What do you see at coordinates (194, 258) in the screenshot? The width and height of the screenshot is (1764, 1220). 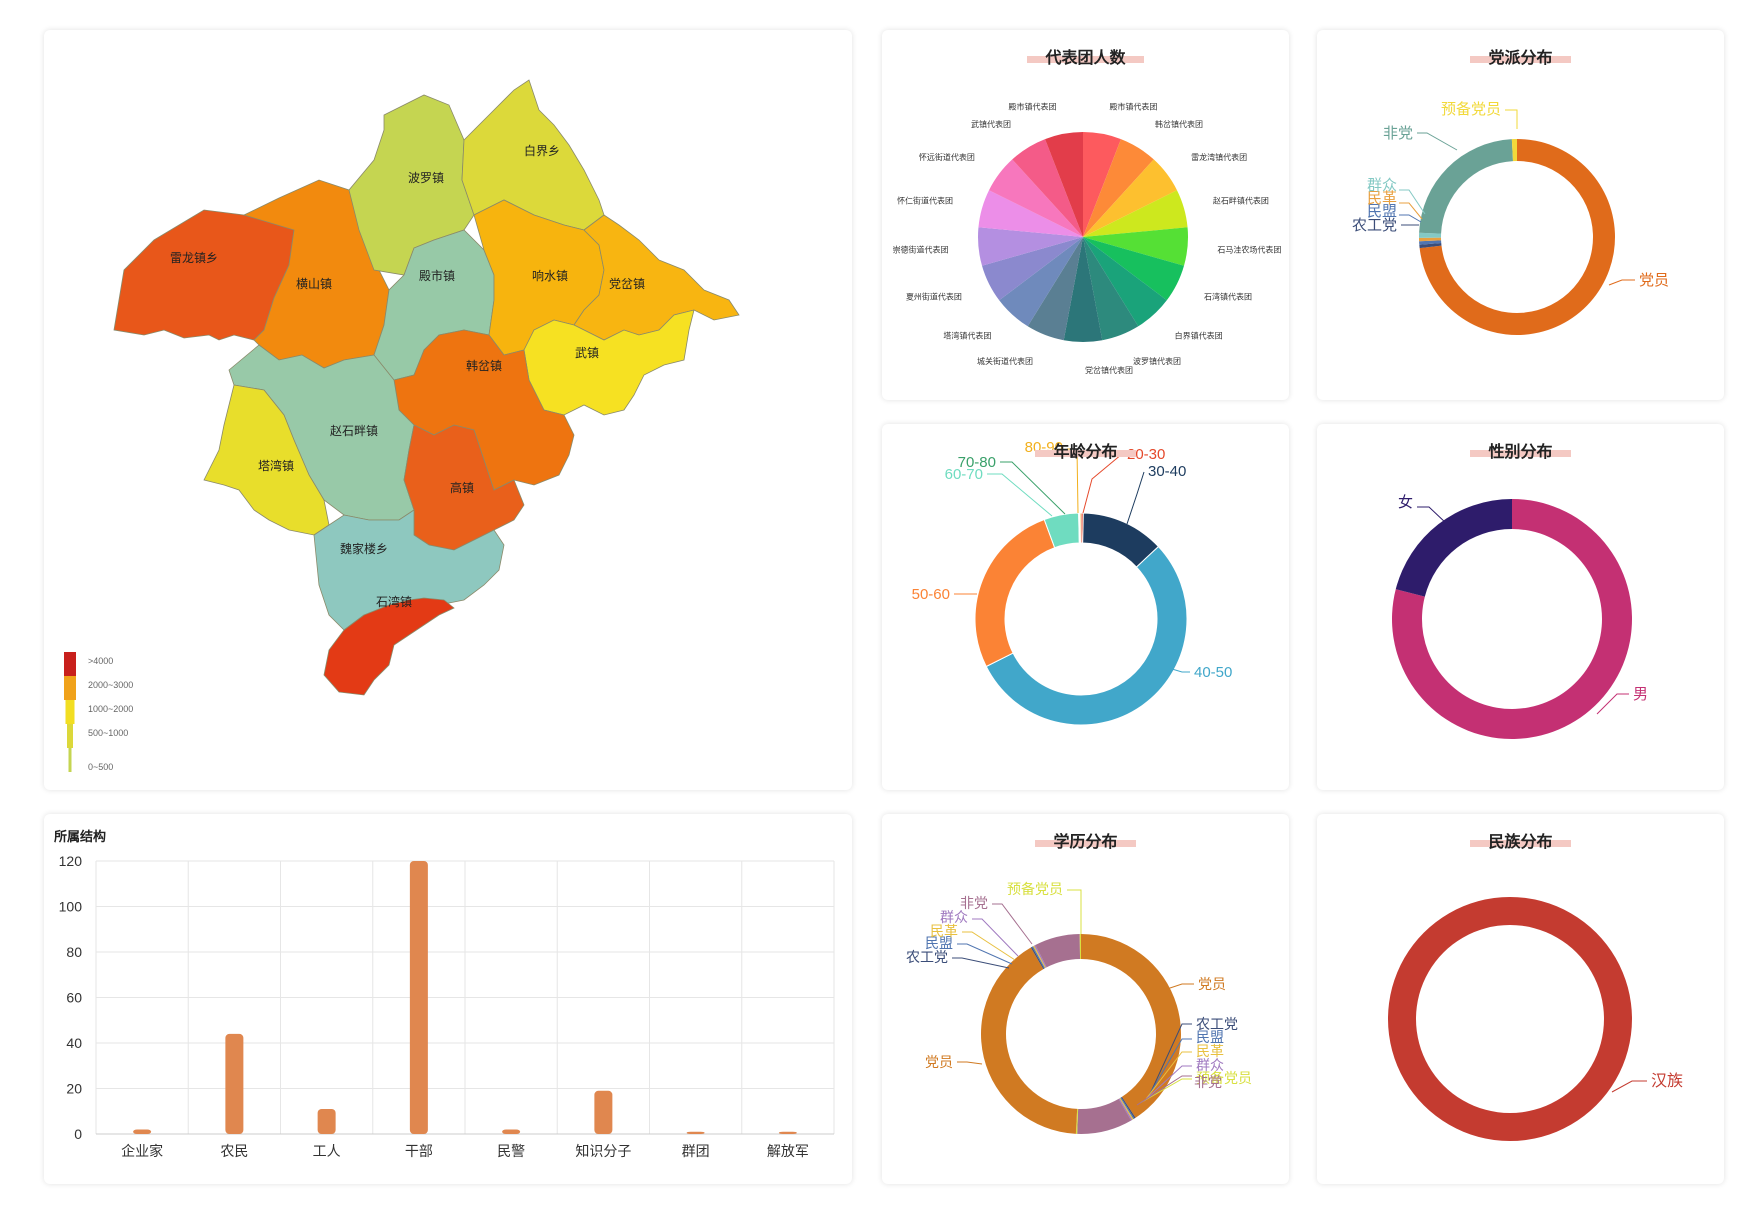 I see `map-region-label: 雷龙镇乡` at bounding box center [194, 258].